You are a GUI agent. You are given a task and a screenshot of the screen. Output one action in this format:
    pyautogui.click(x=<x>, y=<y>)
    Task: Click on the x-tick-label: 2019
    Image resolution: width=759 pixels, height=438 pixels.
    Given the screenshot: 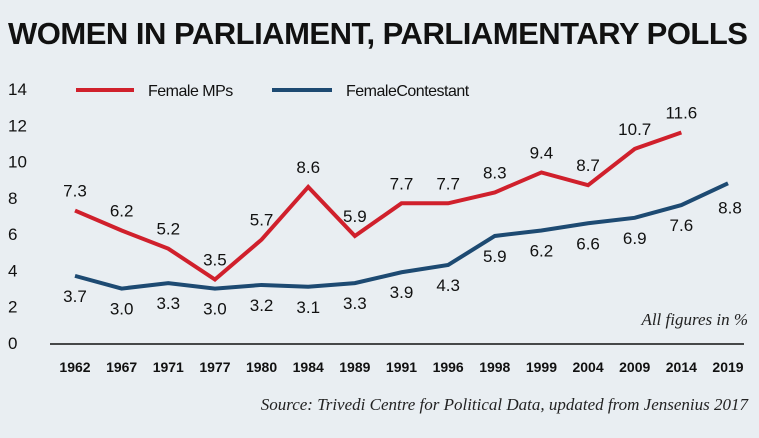 What is the action you would take?
    pyautogui.click(x=727, y=367)
    